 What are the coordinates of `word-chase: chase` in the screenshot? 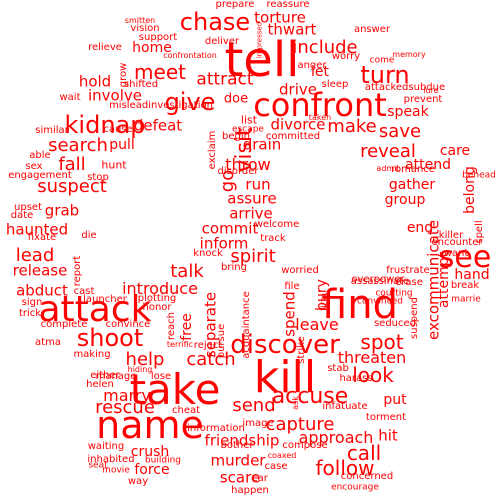 It's located at (215, 22).